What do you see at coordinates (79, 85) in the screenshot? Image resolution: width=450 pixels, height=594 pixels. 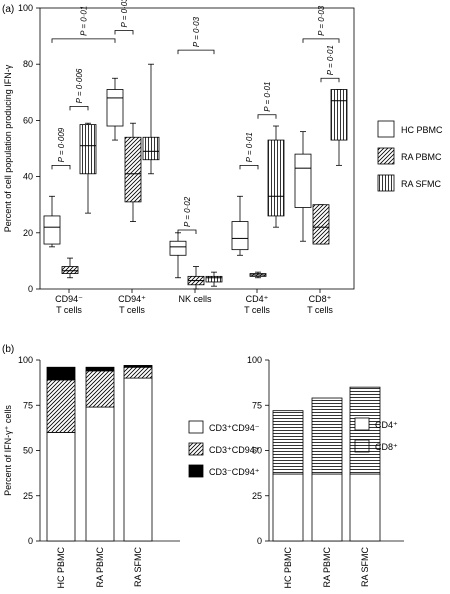 I see `p-value-label: P = 0·006` at bounding box center [79, 85].